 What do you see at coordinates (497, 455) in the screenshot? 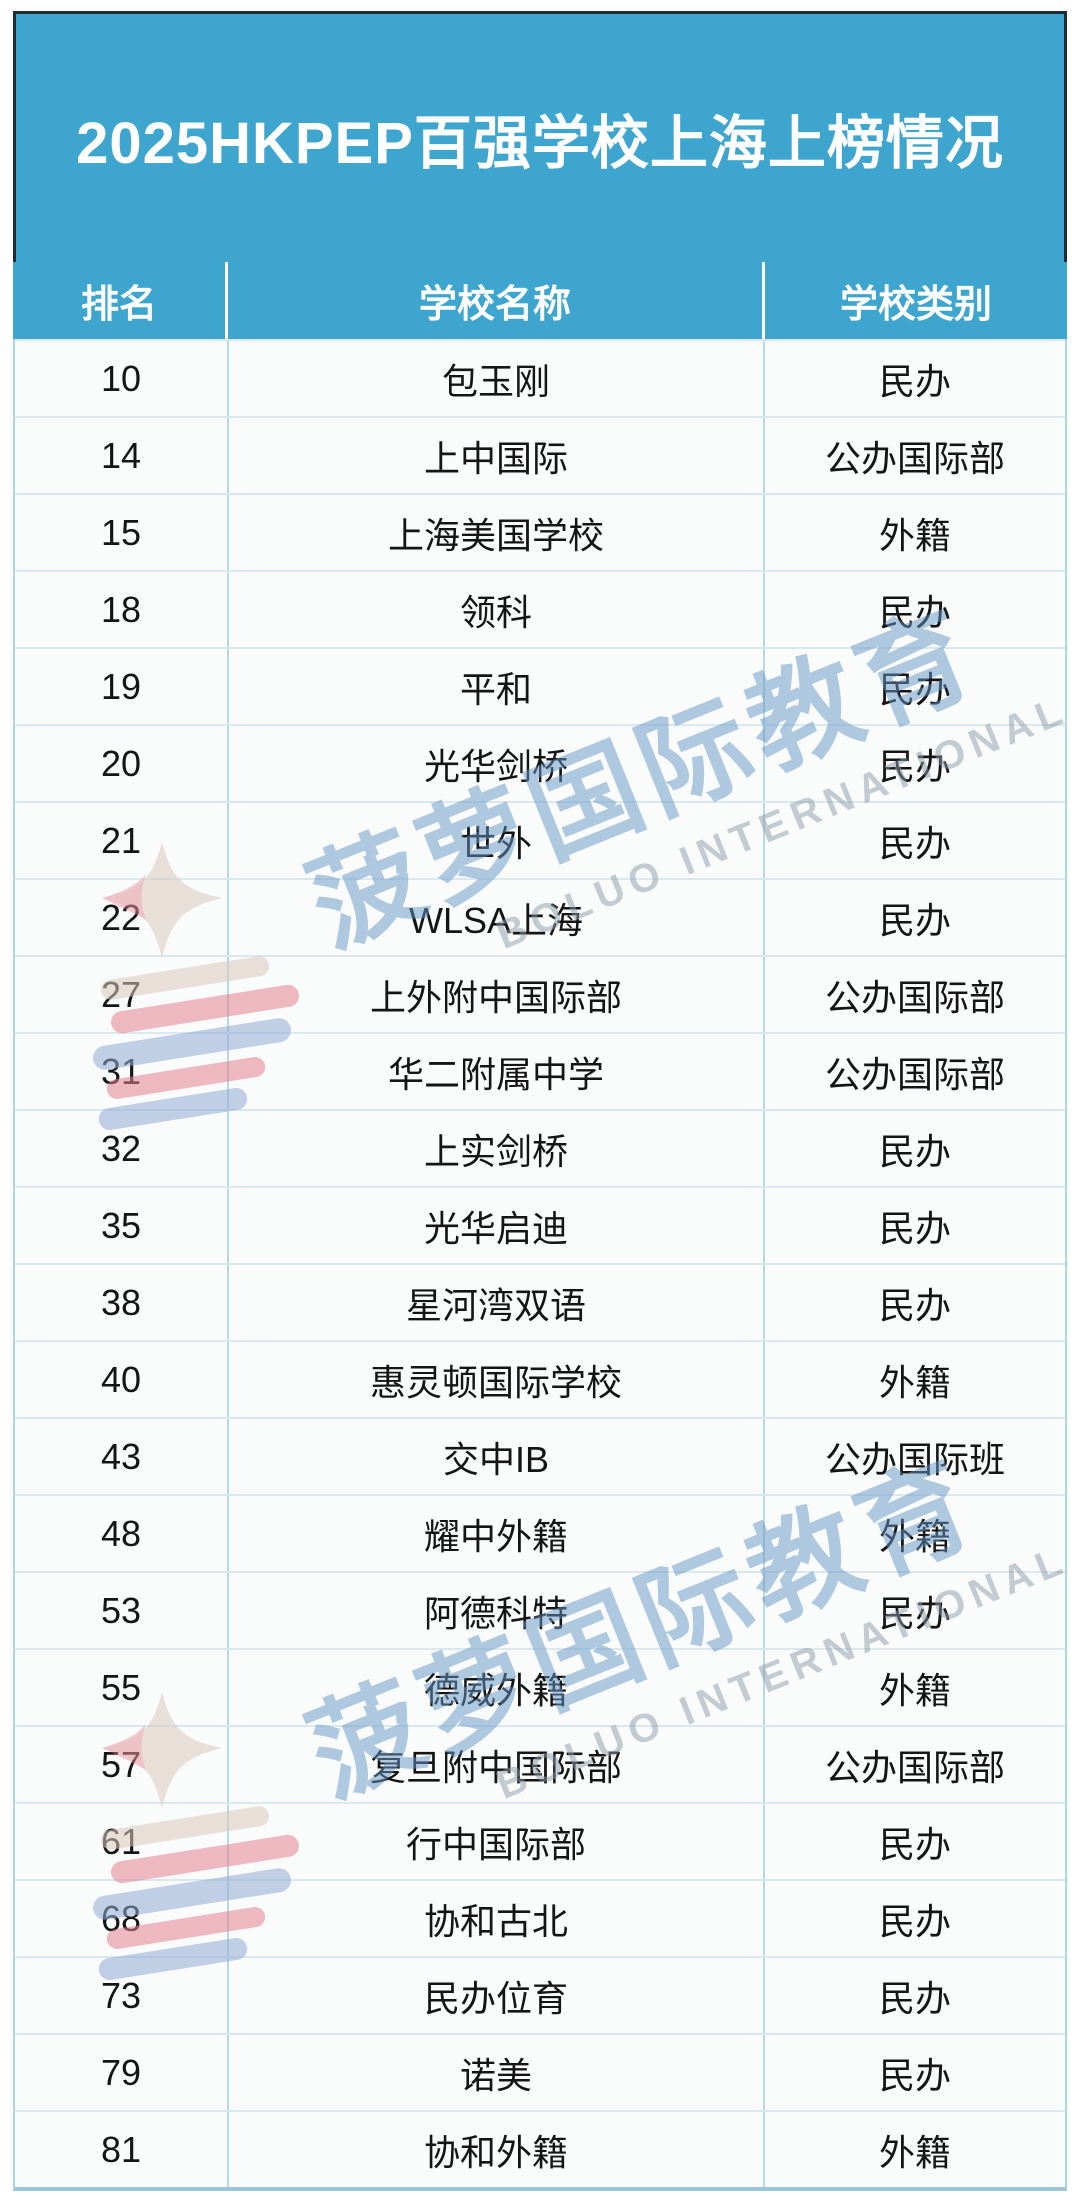
I see `school-name-cell: 上中国际` at bounding box center [497, 455].